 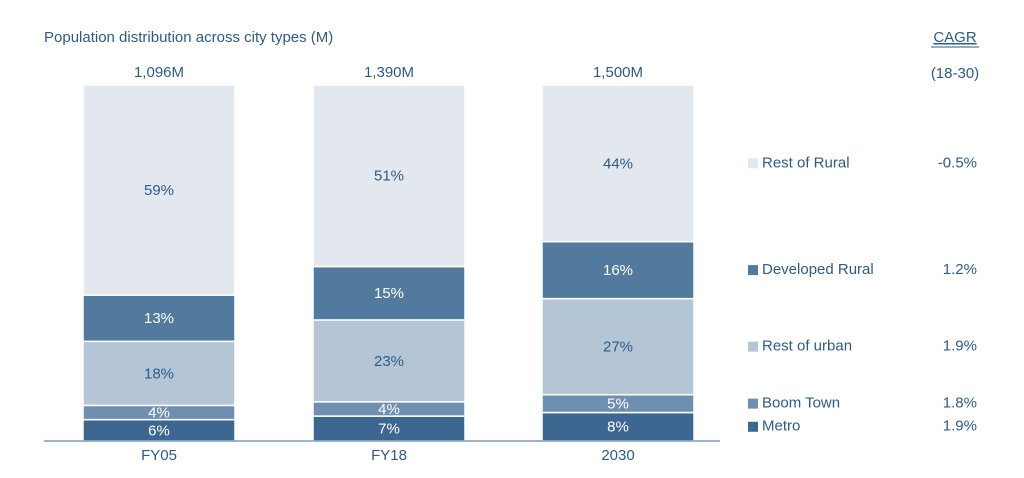 I want to click on total-label: 1,390M, so click(x=389, y=72).